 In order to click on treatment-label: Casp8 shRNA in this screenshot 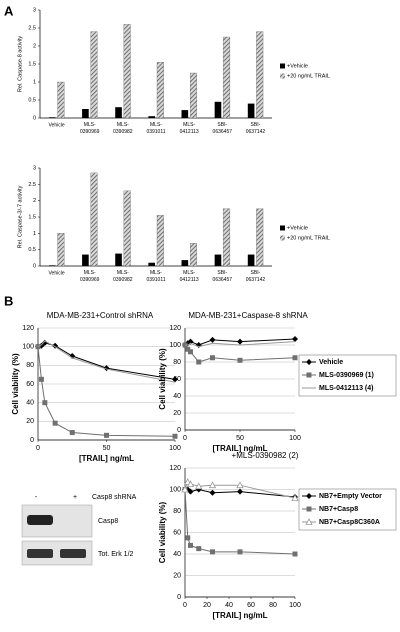, I will do `click(114, 497)`.